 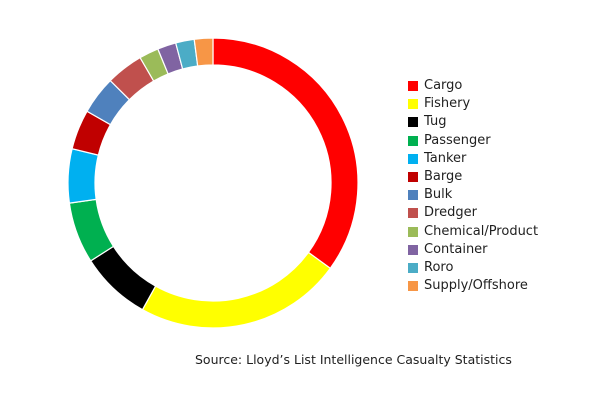 I want to click on legend-label: Cargo, so click(x=443, y=86).